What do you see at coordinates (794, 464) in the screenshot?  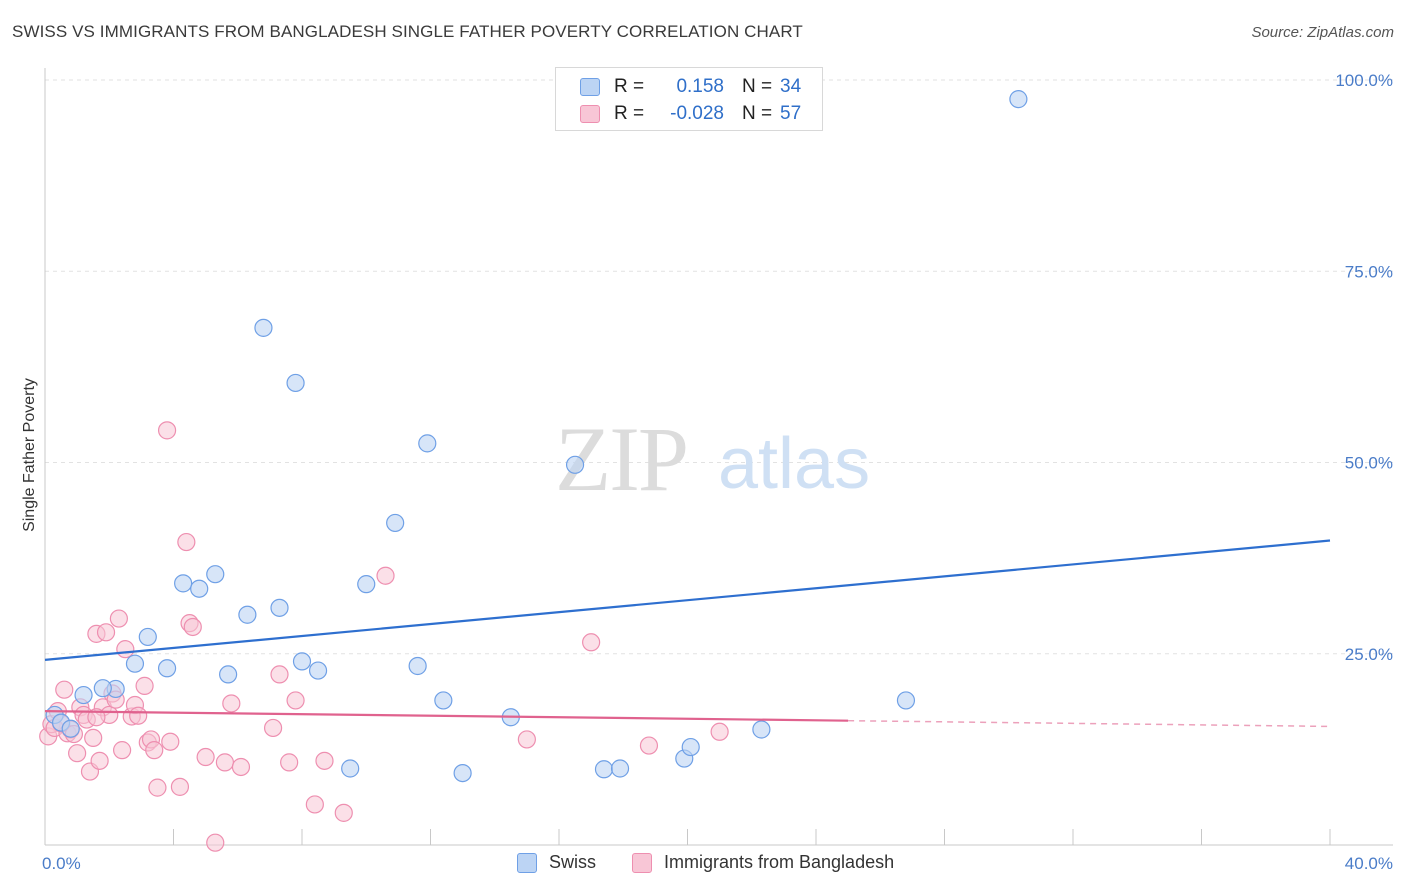 I see `watermark-atlas: atlas` at bounding box center [794, 464].